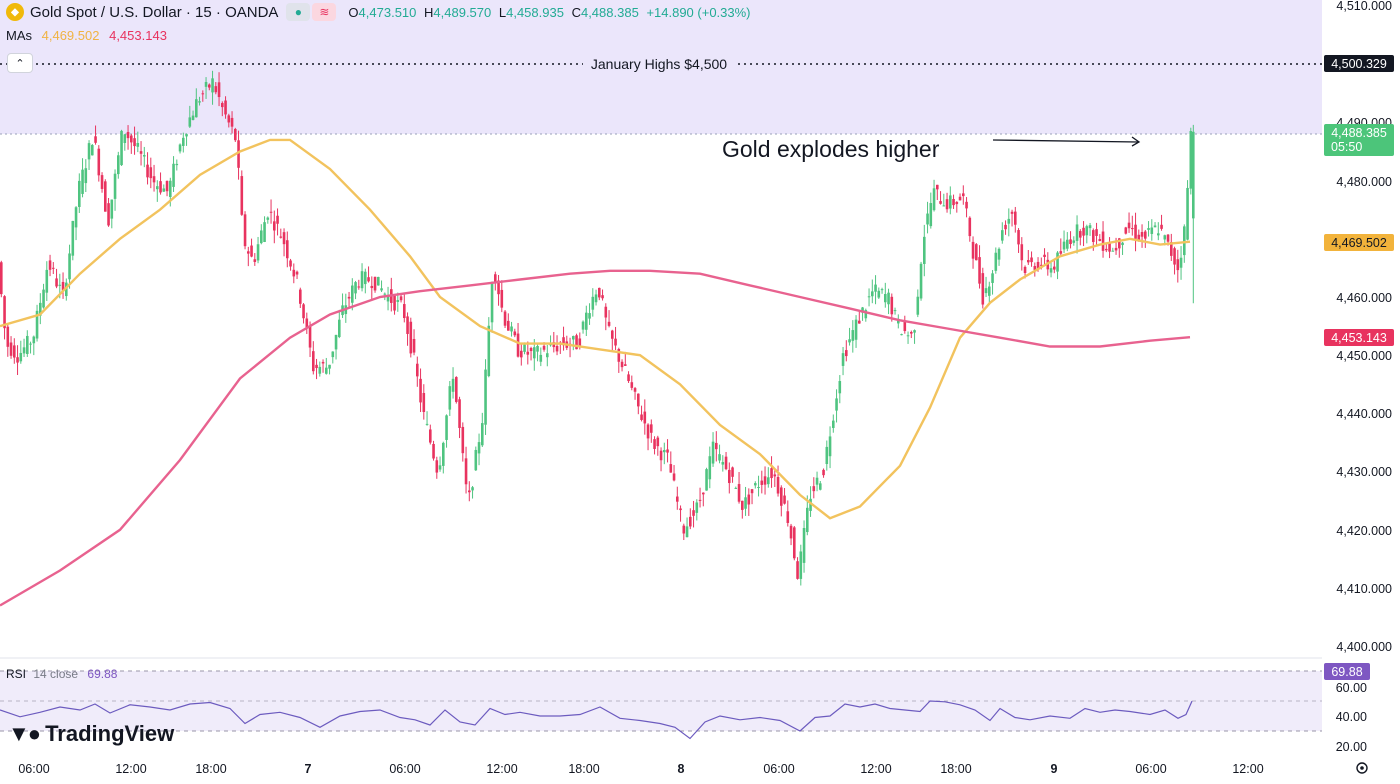  I want to click on tradingview-logo: ▼● TradingView, so click(91, 734).